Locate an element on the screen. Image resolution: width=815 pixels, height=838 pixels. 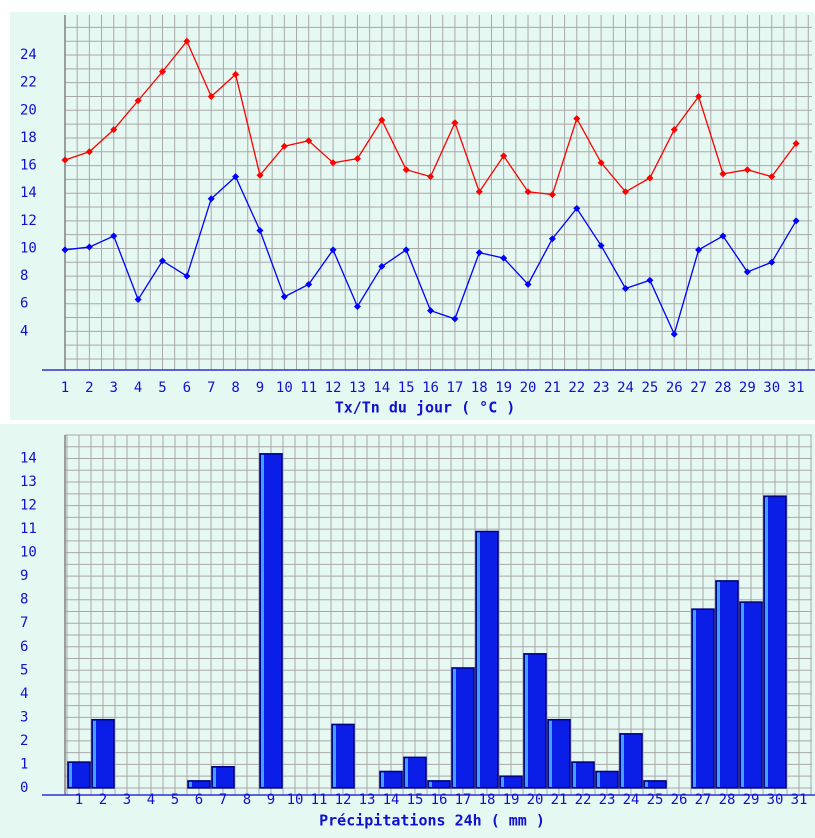
y-tick-label: 13 is located at coordinates (28, 482).